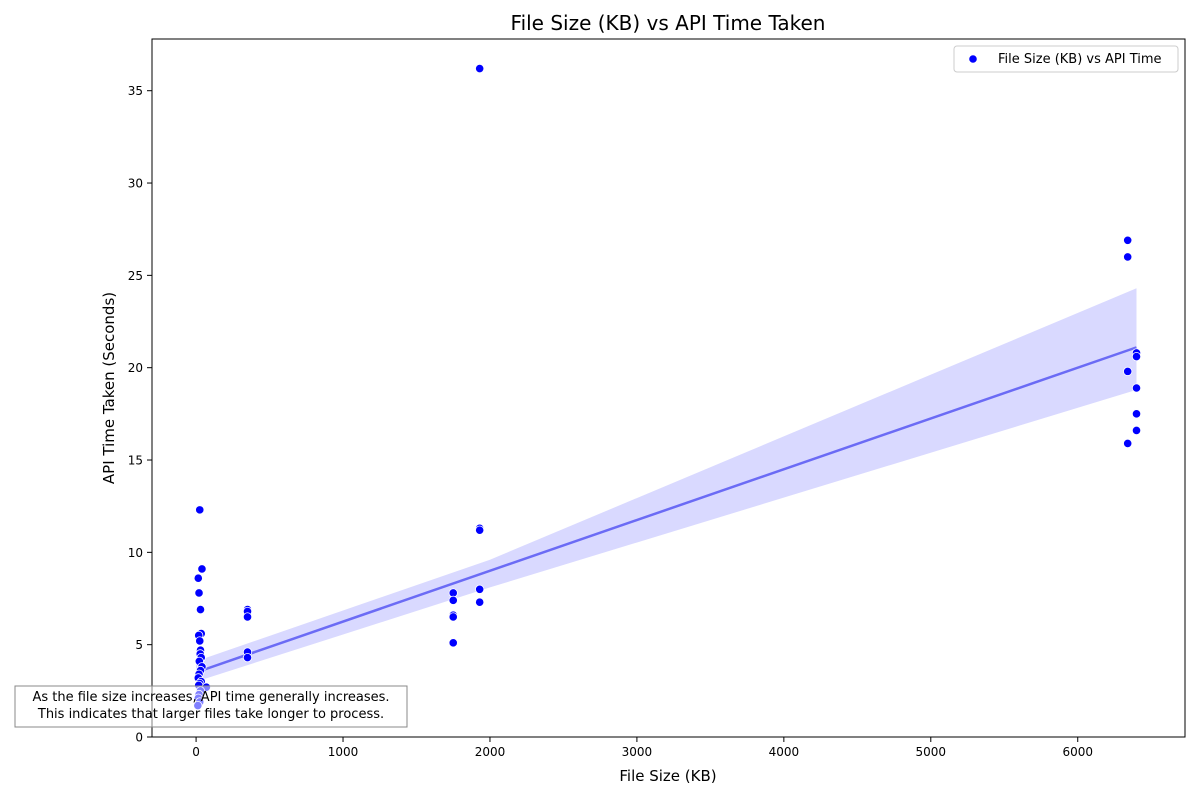 The height and width of the screenshot is (800, 1200). What do you see at coordinates (135, 276) in the screenshot?
I see `y-tick-label: 25` at bounding box center [135, 276].